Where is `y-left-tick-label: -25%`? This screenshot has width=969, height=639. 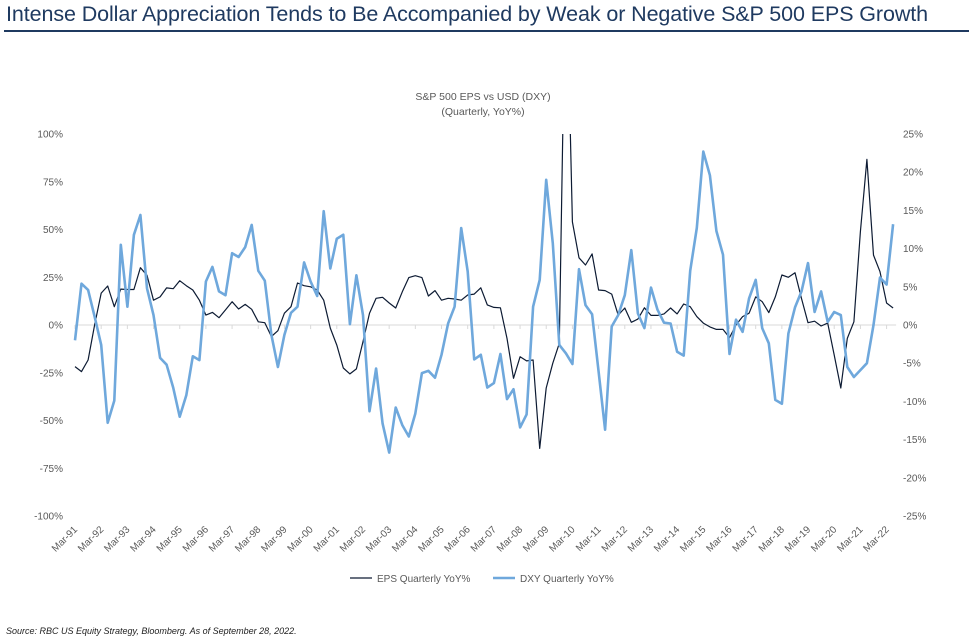
y-left-tick-label: -25% is located at coordinates (51, 373).